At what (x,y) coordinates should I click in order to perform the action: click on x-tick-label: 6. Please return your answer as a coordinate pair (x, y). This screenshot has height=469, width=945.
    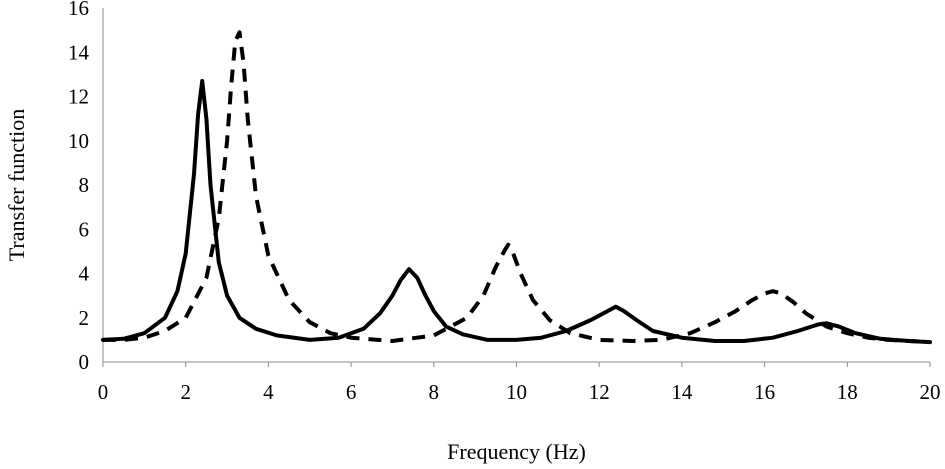
    Looking at the image, I should click on (351, 392).